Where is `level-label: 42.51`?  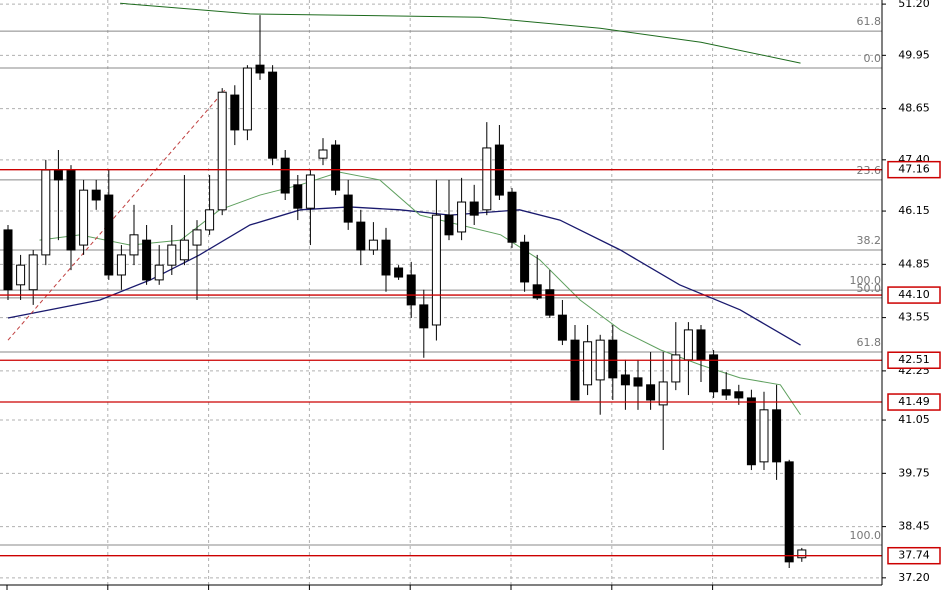
level-label: 42.51 is located at coordinates (914, 359).